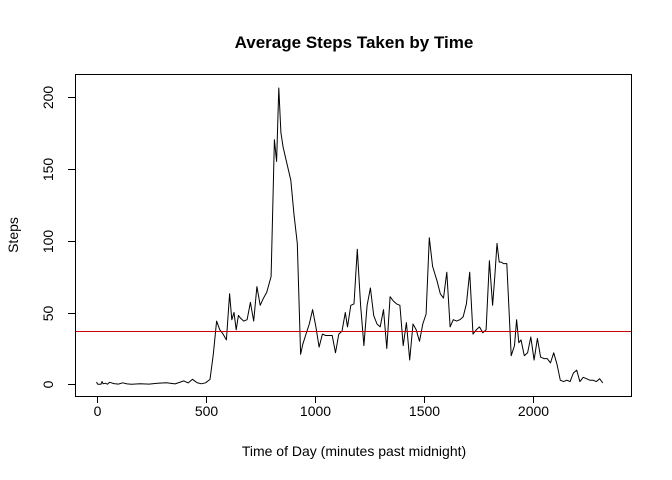 The image size is (672, 480). What do you see at coordinates (98, 411) in the screenshot?
I see `x-tick-label: 0` at bounding box center [98, 411].